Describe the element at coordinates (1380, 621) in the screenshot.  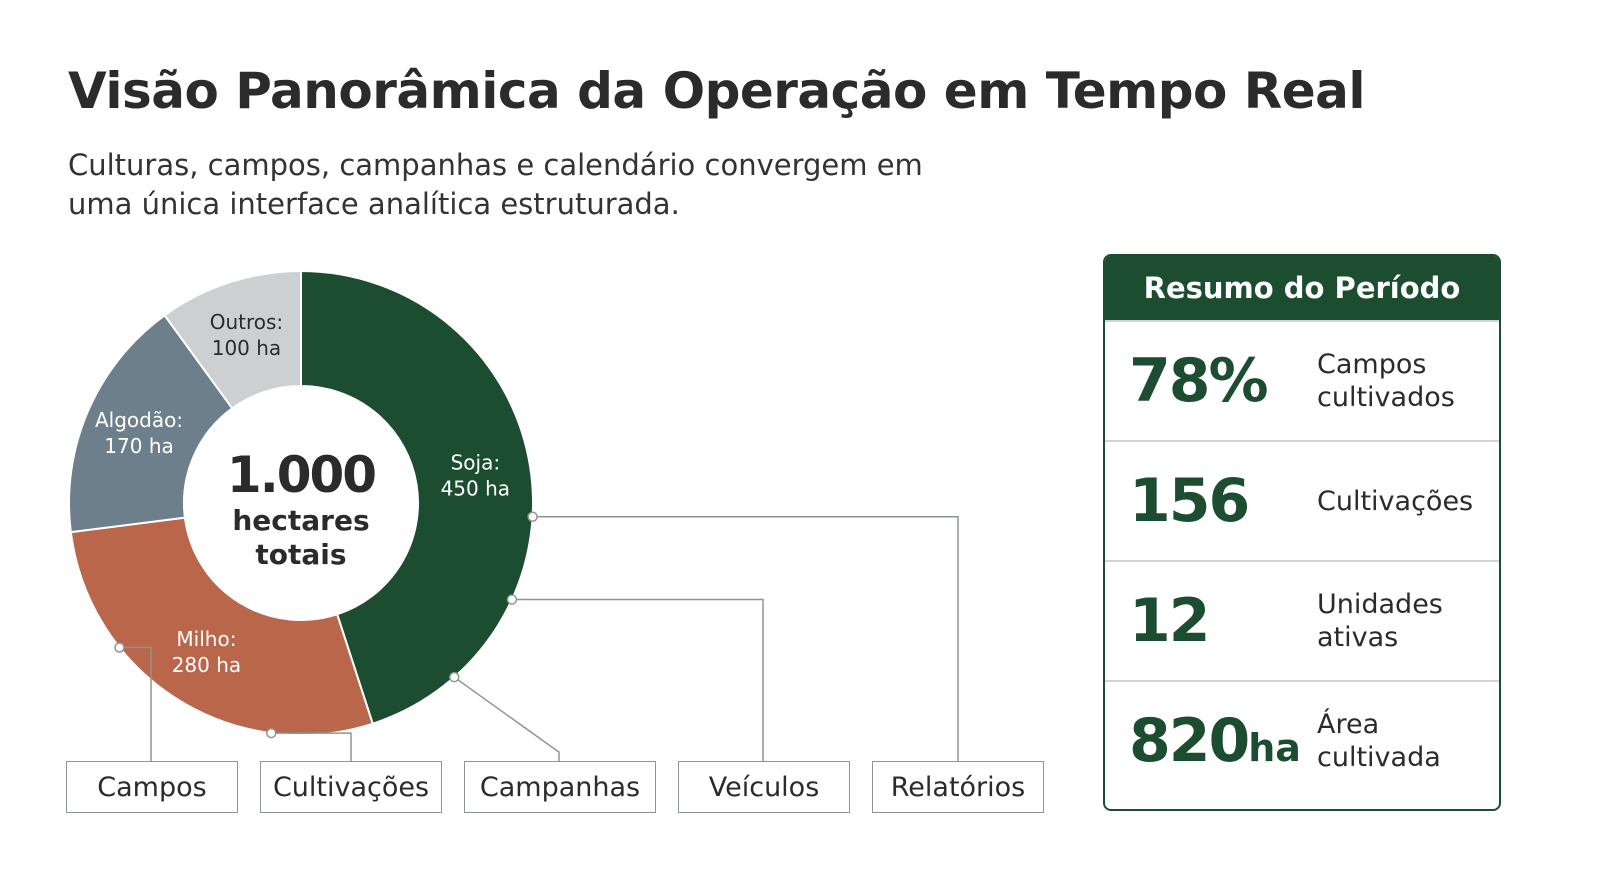
I see `stat-label: Unidades ativas` at that location.